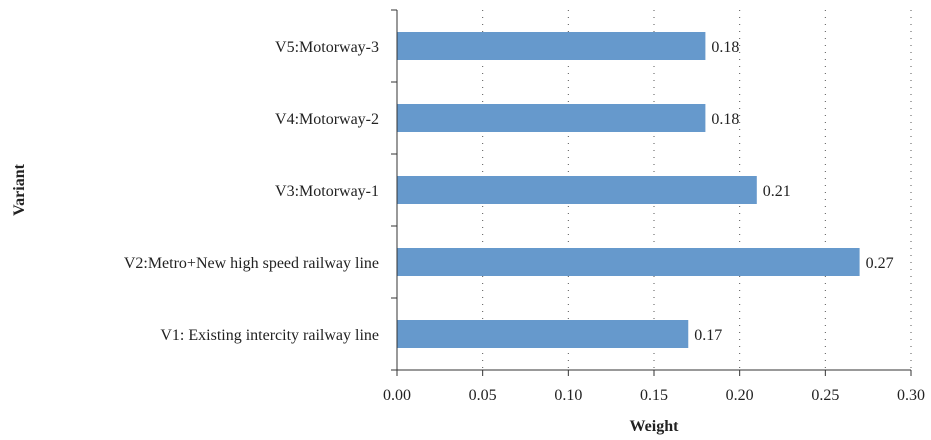 The width and height of the screenshot is (931, 440). What do you see at coordinates (327, 47) in the screenshot?
I see `category-label: V5:Motorway-3` at bounding box center [327, 47].